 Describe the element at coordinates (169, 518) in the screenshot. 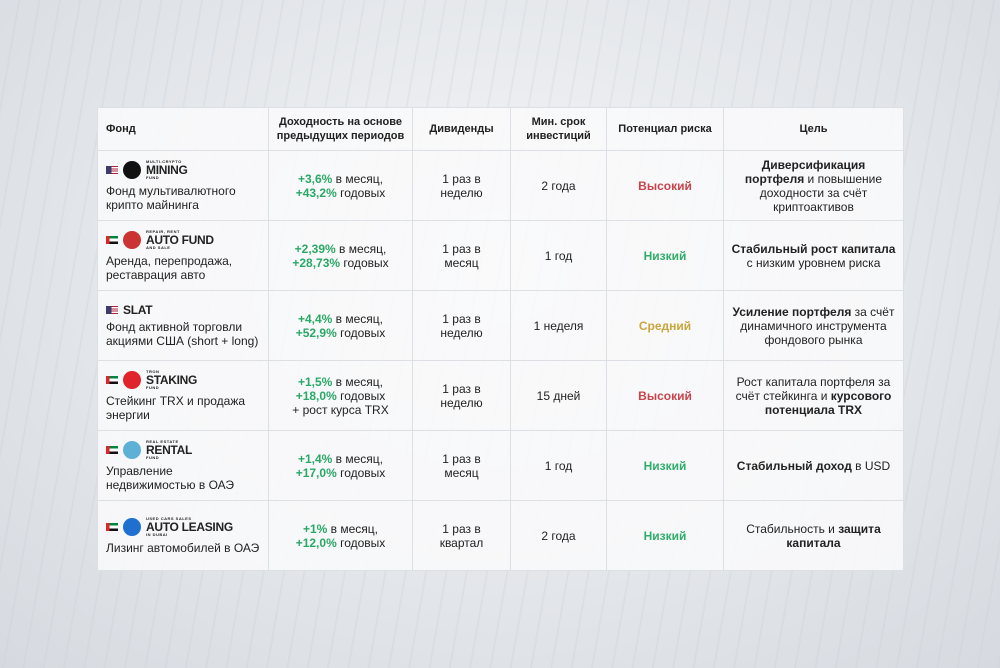

I see `logo-top: USED CARS SALES` at that location.